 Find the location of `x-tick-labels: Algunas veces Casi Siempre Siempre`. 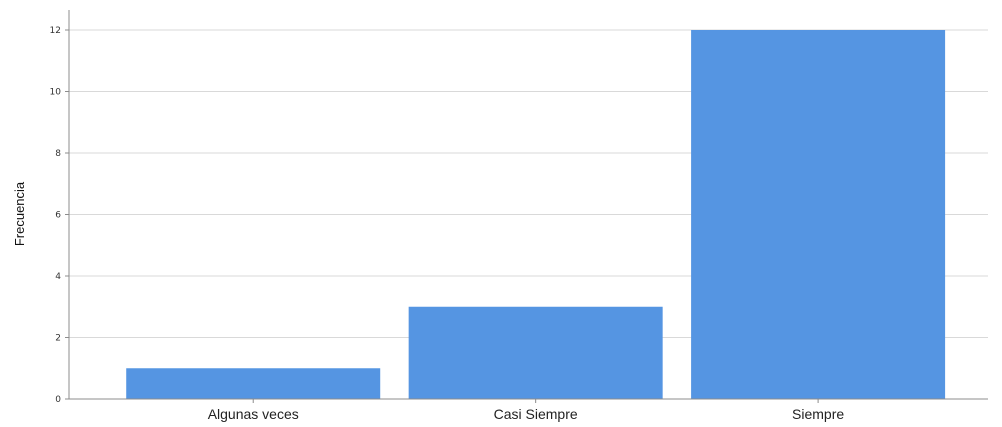

x-tick-labels: Algunas veces Casi Siempre Siempre is located at coordinates (526, 414).